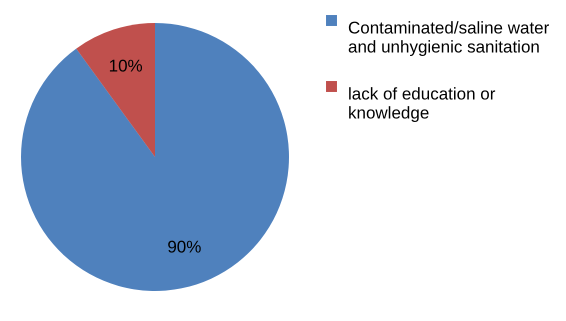 The width and height of the screenshot is (566, 321). Describe the element at coordinates (422, 103) in the screenshot. I see `legend-label: lack of education or knowledge` at that location.